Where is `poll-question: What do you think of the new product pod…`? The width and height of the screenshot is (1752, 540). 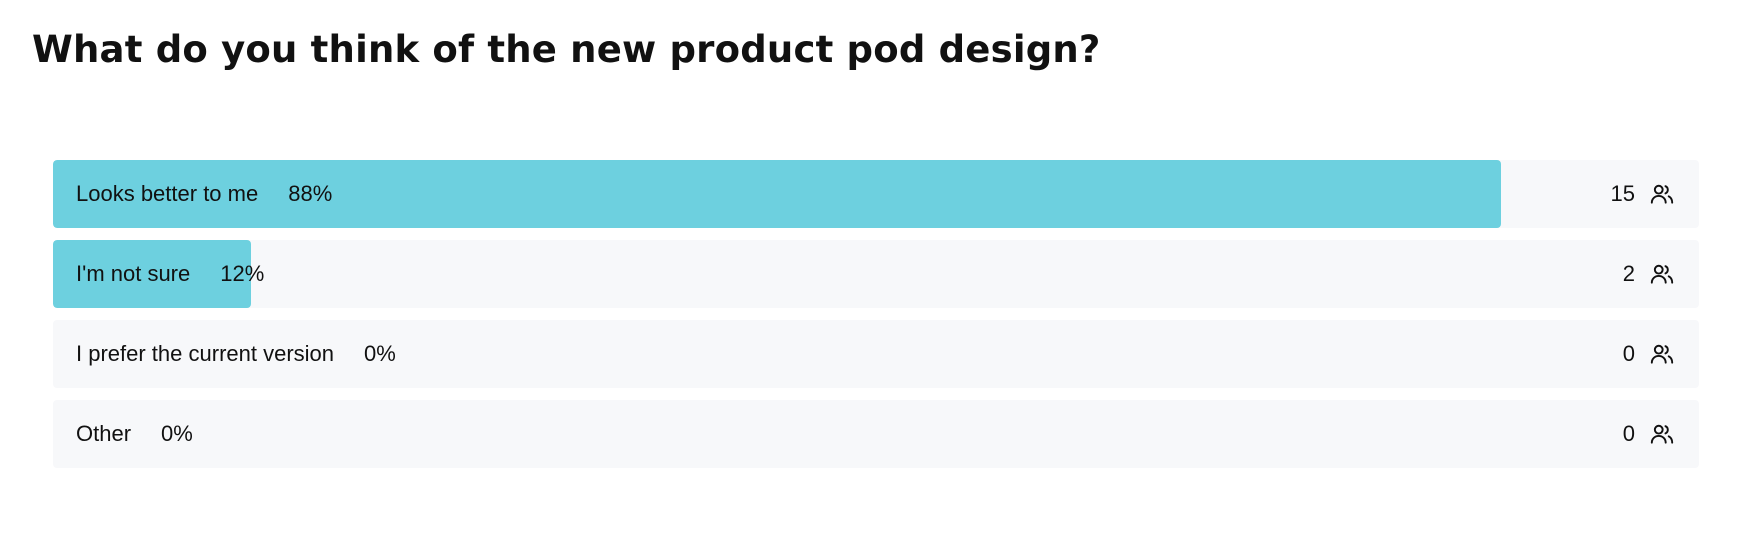 poll-question: What do you think of the new product pod… is located at coordinates (566, 49).